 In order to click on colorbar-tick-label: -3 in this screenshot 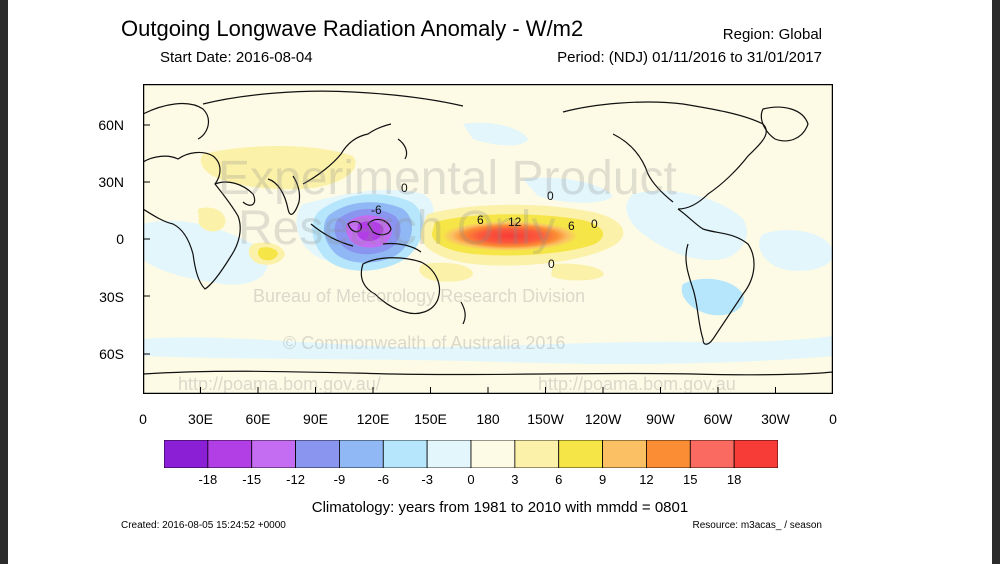, I will do `click(427, 479)`.